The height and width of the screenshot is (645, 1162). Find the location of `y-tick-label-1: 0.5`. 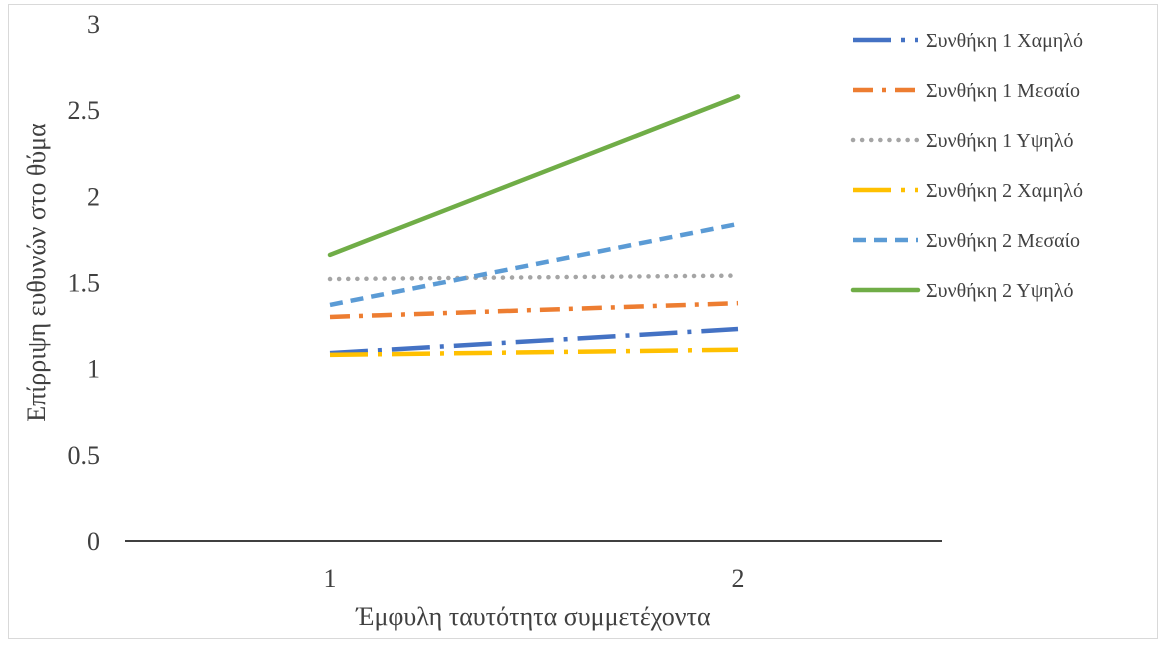

y-tick-label-1: 0.5 is located at coordinates (84, 455).